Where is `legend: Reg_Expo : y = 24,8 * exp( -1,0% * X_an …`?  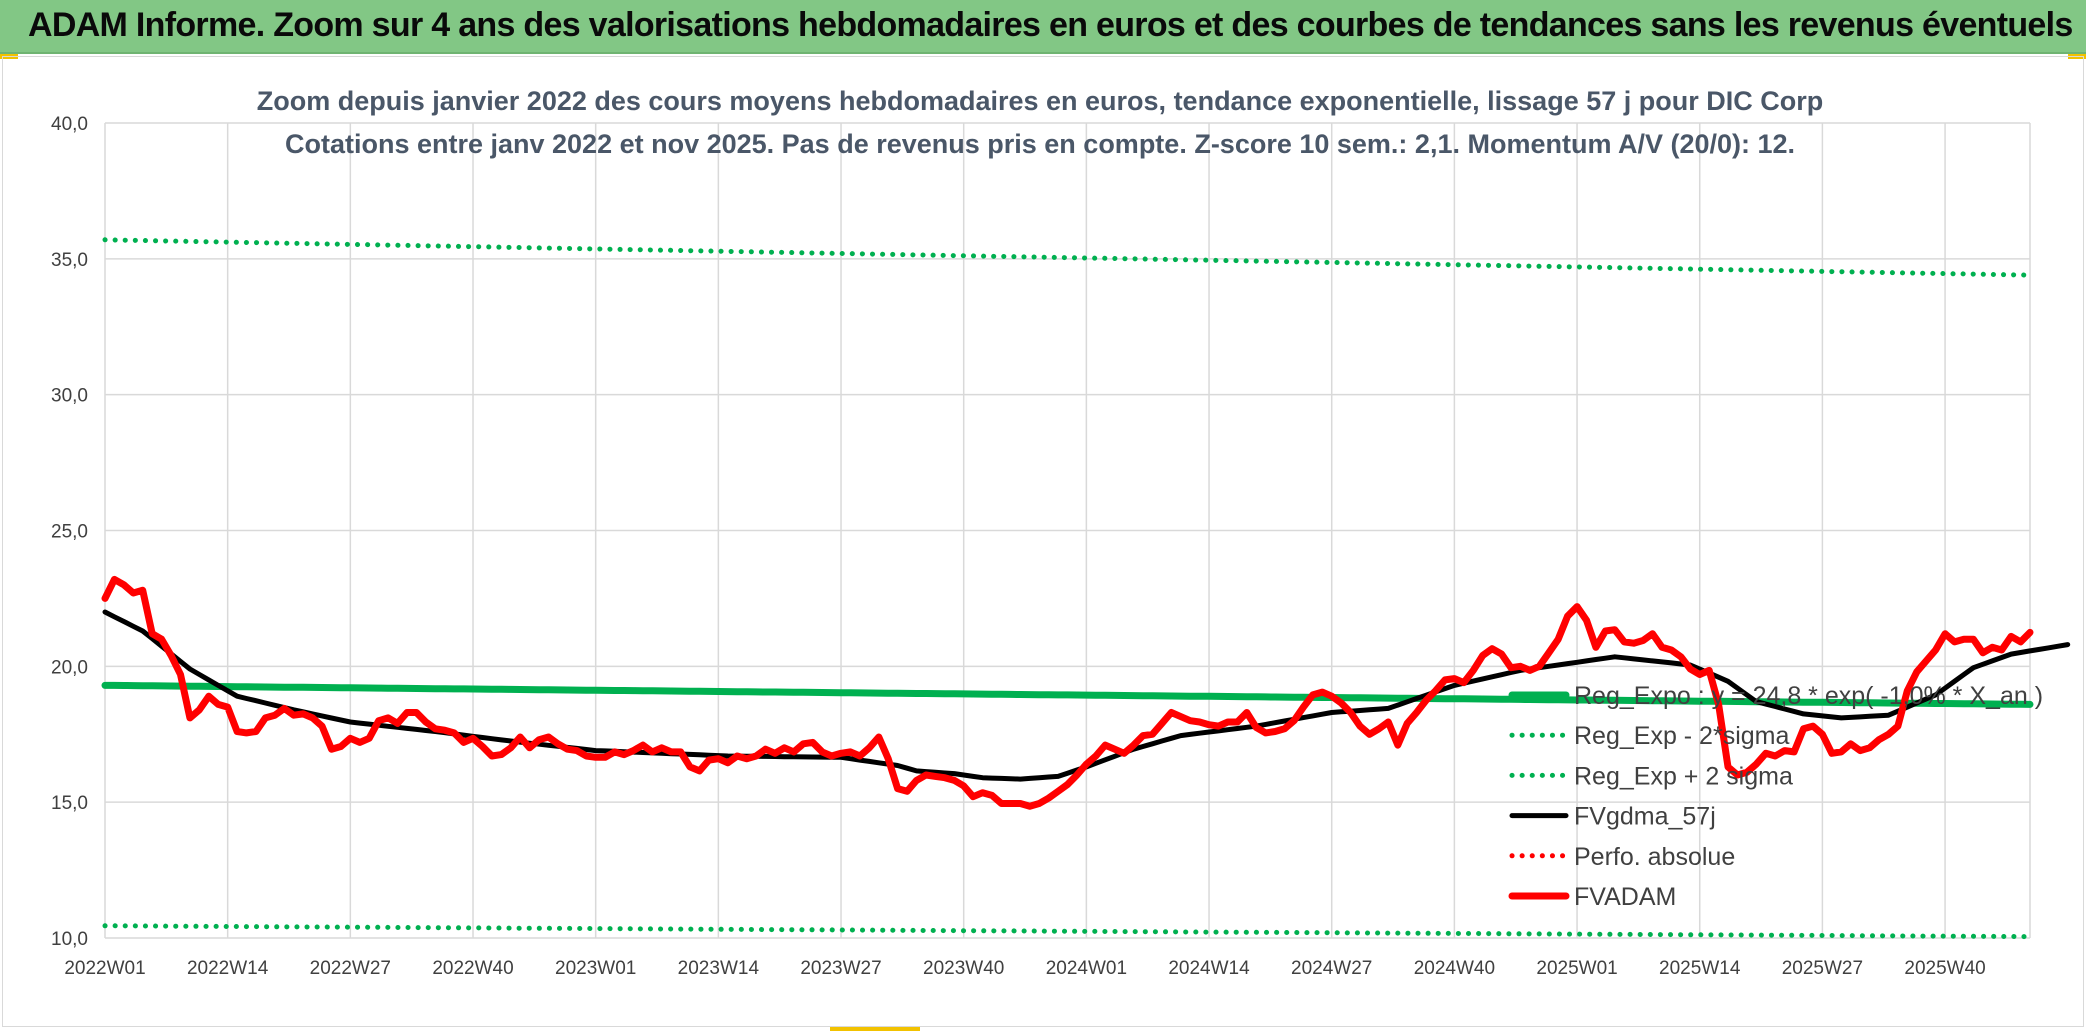 legend: Reg_Expo : y = 24,8 * exp( -1,0% * X_an … is located at coordinates (1775, 796).